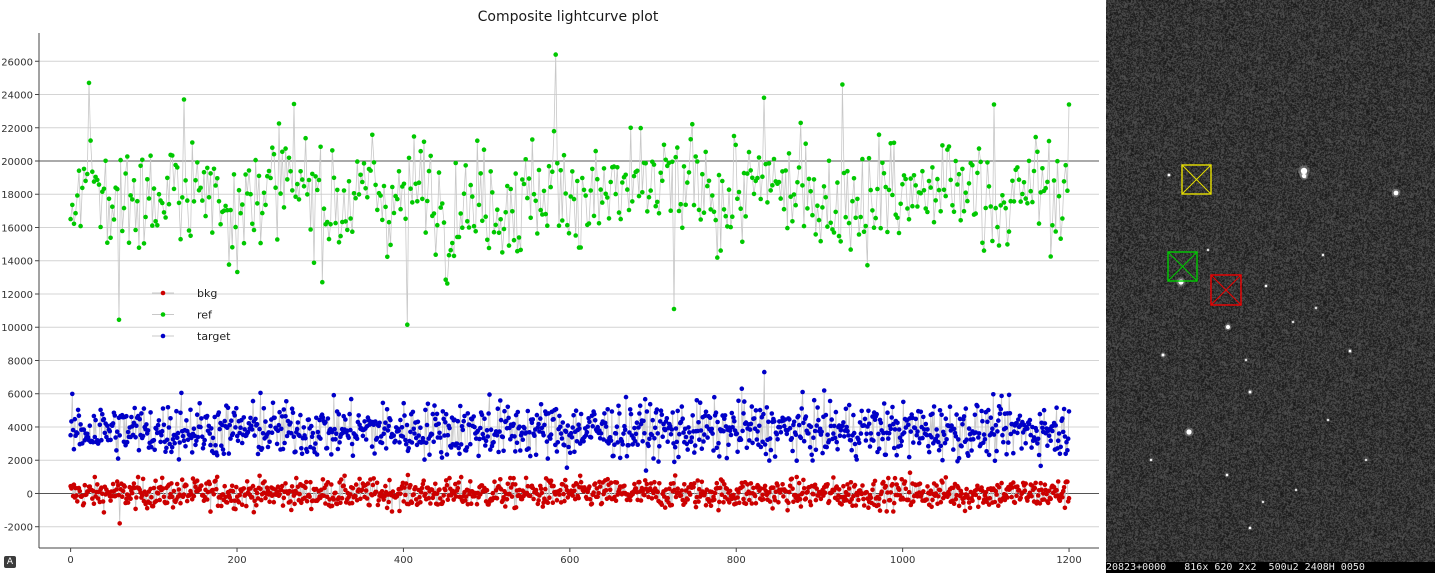  I want to click on autoscale-button: A, so click(10, 562).